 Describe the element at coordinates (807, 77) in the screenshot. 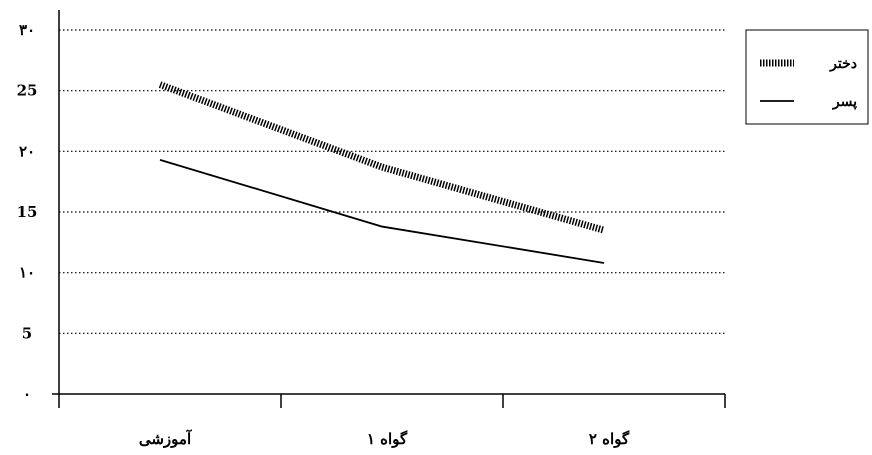

I see `legend: دختر پسر` at that location.